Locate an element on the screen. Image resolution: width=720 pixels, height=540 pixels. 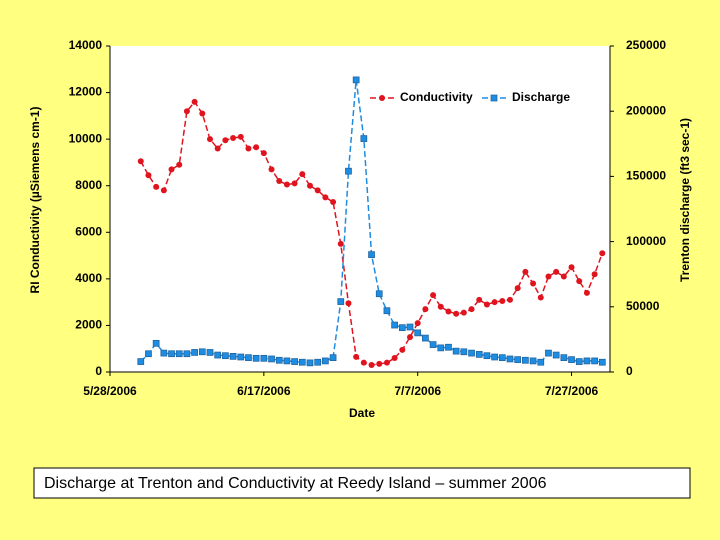
y-tick-label: 8000 is located at coordinates (88, 185).